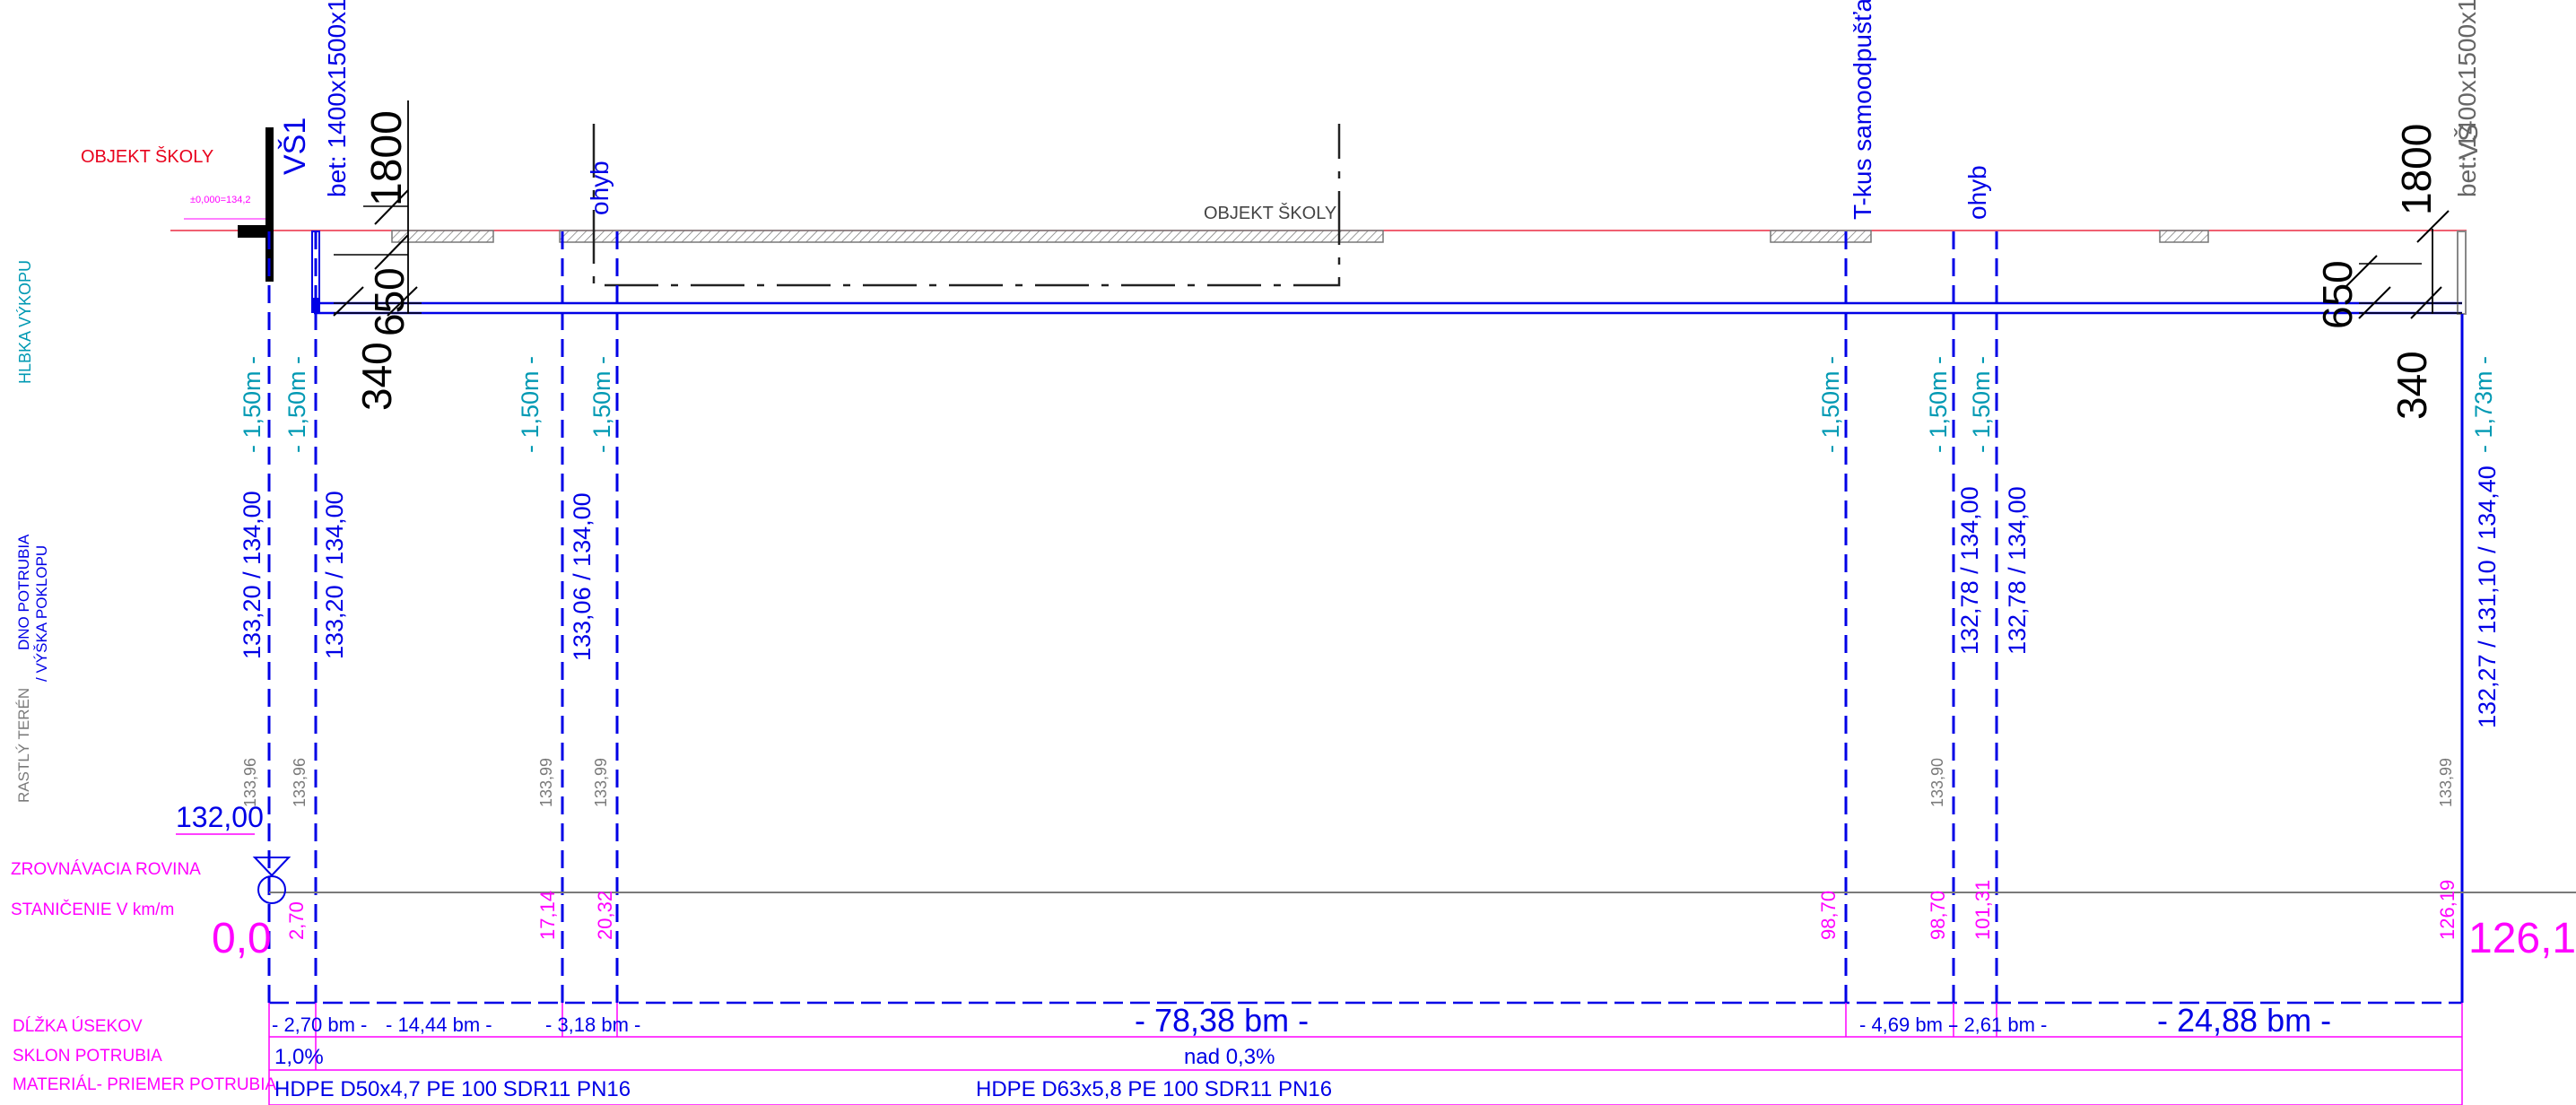  What do you see at coordinates (966, 205) in the screenshot?
I see `building-outline` at bounding box center [966, 205].